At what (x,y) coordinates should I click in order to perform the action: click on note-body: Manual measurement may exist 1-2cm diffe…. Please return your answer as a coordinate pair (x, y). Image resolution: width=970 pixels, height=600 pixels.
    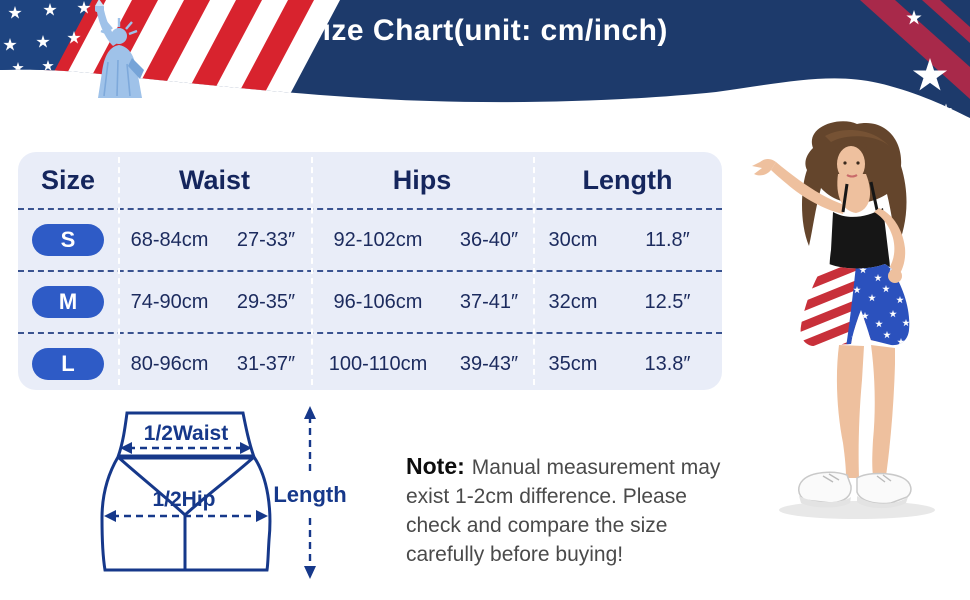
    Looking at the image, I should click on (563, 511).